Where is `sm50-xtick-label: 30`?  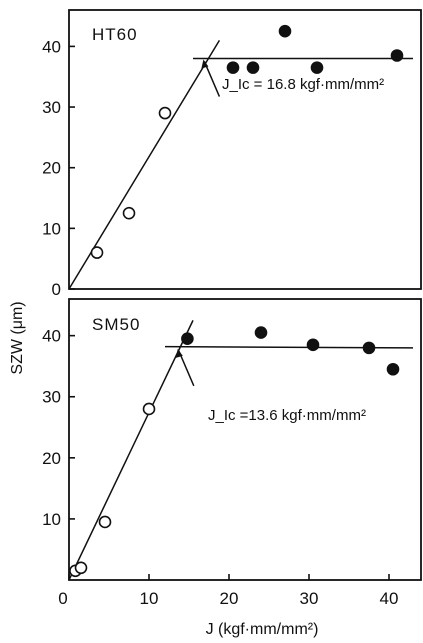 sm50-xtick-label: 30 is located at coordinates (309, 598).